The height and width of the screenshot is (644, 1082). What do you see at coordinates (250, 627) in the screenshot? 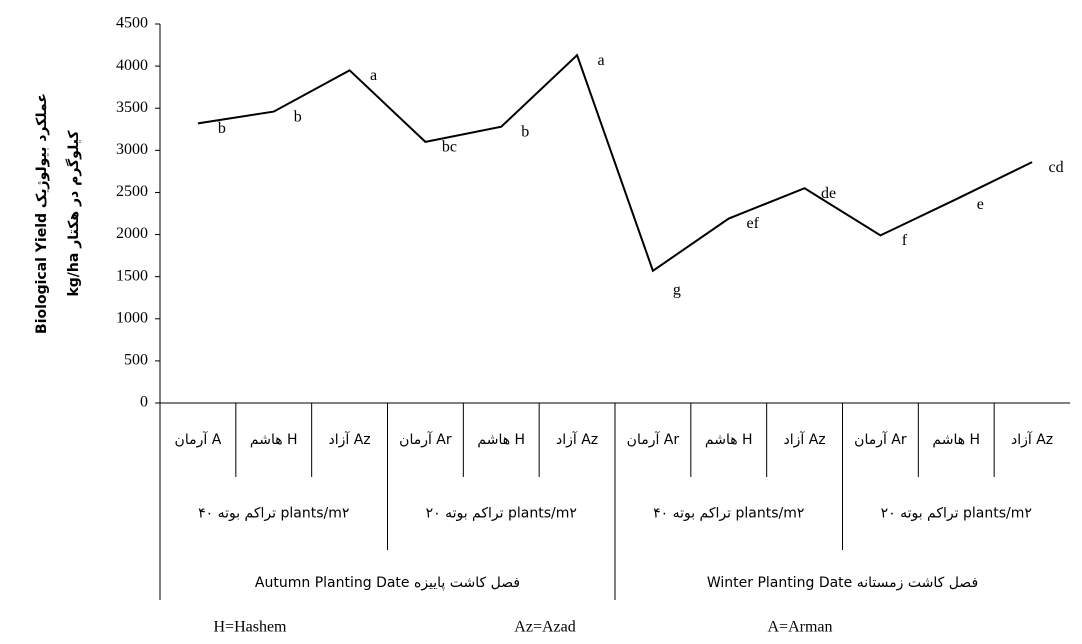
I see `footnote: H=Hashem` at bounding box center [250, 627].